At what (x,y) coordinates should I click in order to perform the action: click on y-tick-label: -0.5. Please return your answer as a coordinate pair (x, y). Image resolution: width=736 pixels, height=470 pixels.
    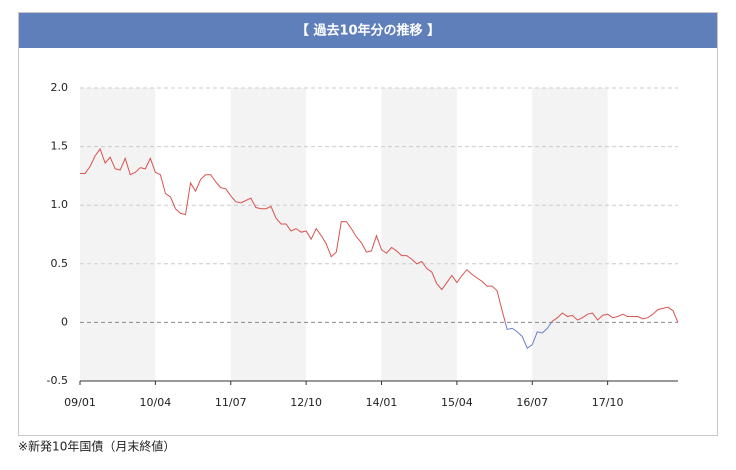
    Looking at the image, I should click on (57, 380).